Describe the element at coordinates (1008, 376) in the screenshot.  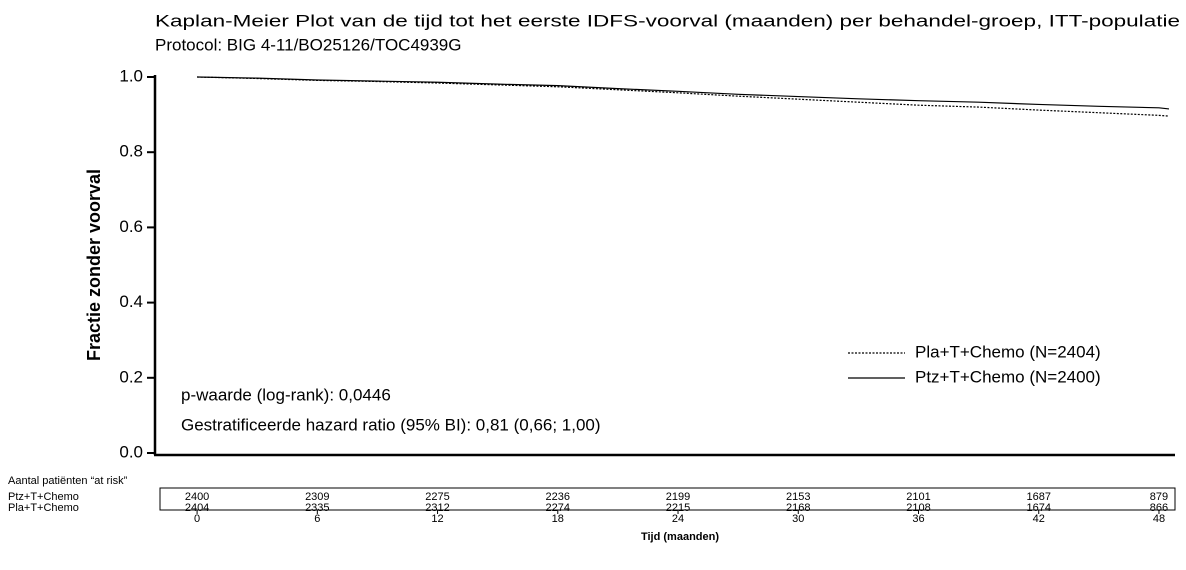
I see `legend-label: Ptz+T+Chemo (N=2400)` at that location.